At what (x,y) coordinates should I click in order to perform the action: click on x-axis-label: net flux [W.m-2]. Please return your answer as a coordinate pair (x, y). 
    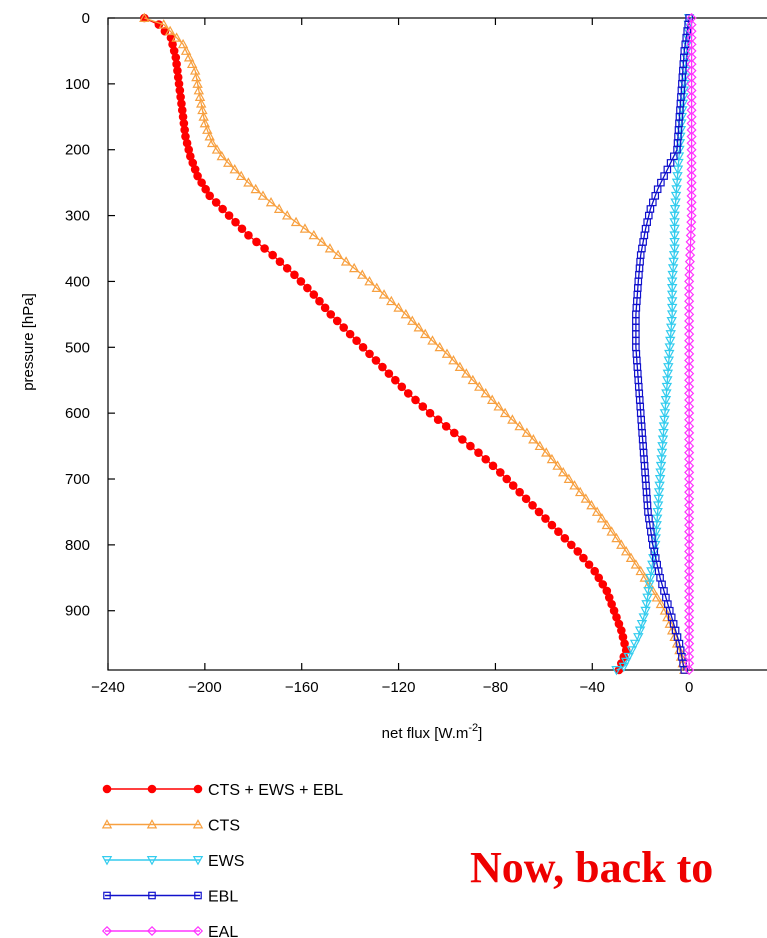
    Looking at the image, I should click on (432, 732).